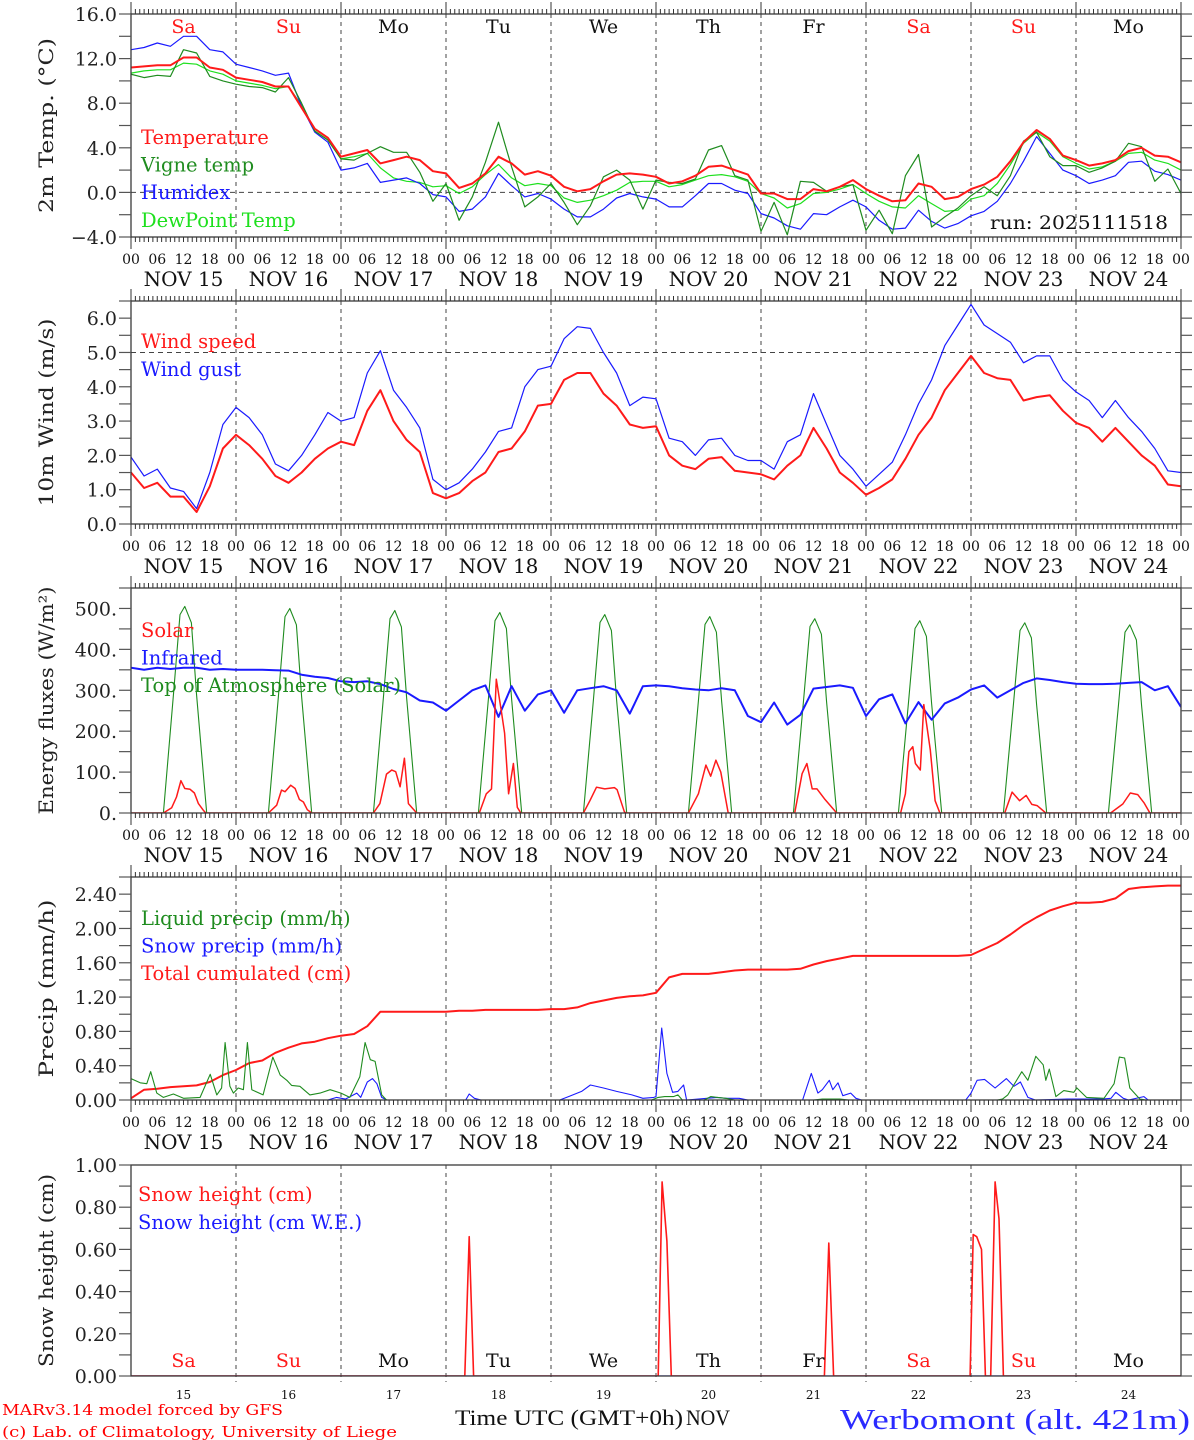 This screenshot has height=1440, width=1194. Describe the element at coordinates (96, 15) in the screenshot. I see `y-tick-label: 16.0` at that location.